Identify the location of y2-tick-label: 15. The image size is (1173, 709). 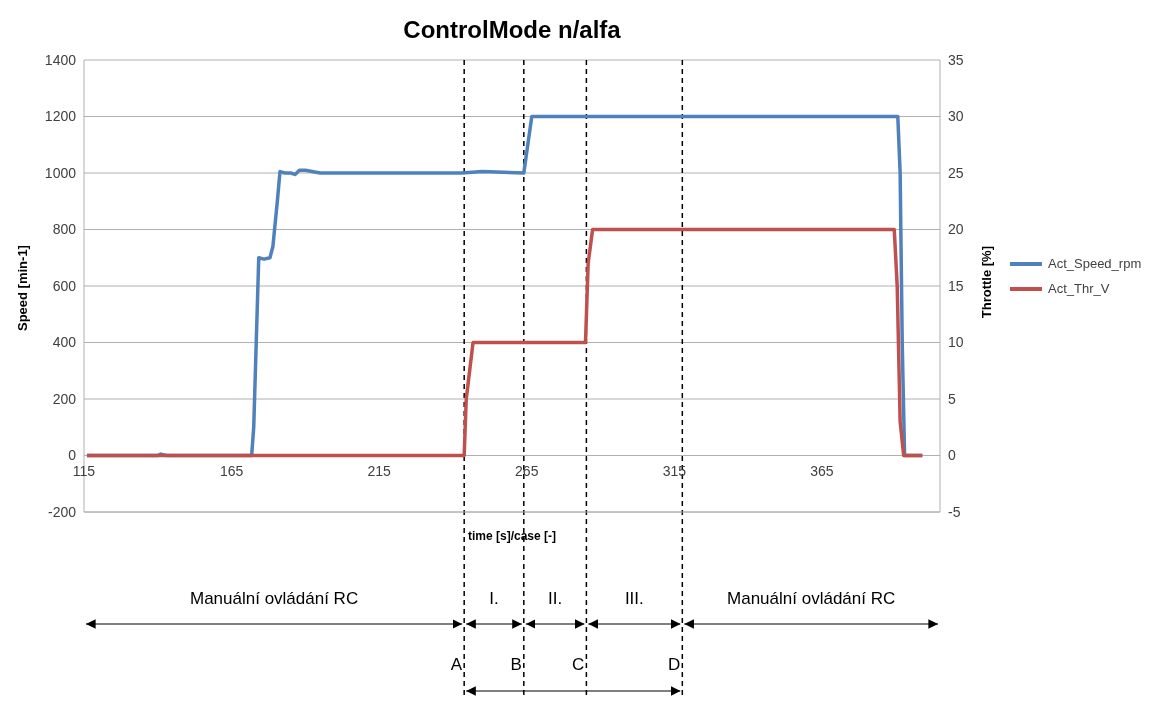
(956, 285).